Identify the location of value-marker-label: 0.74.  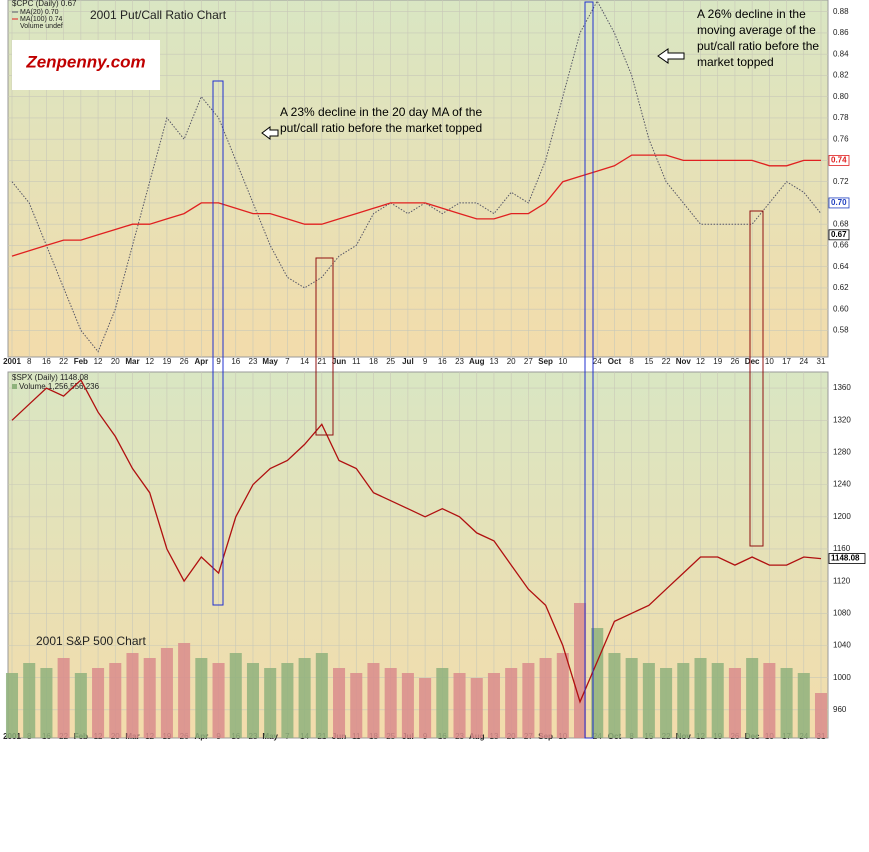
(839, 160).